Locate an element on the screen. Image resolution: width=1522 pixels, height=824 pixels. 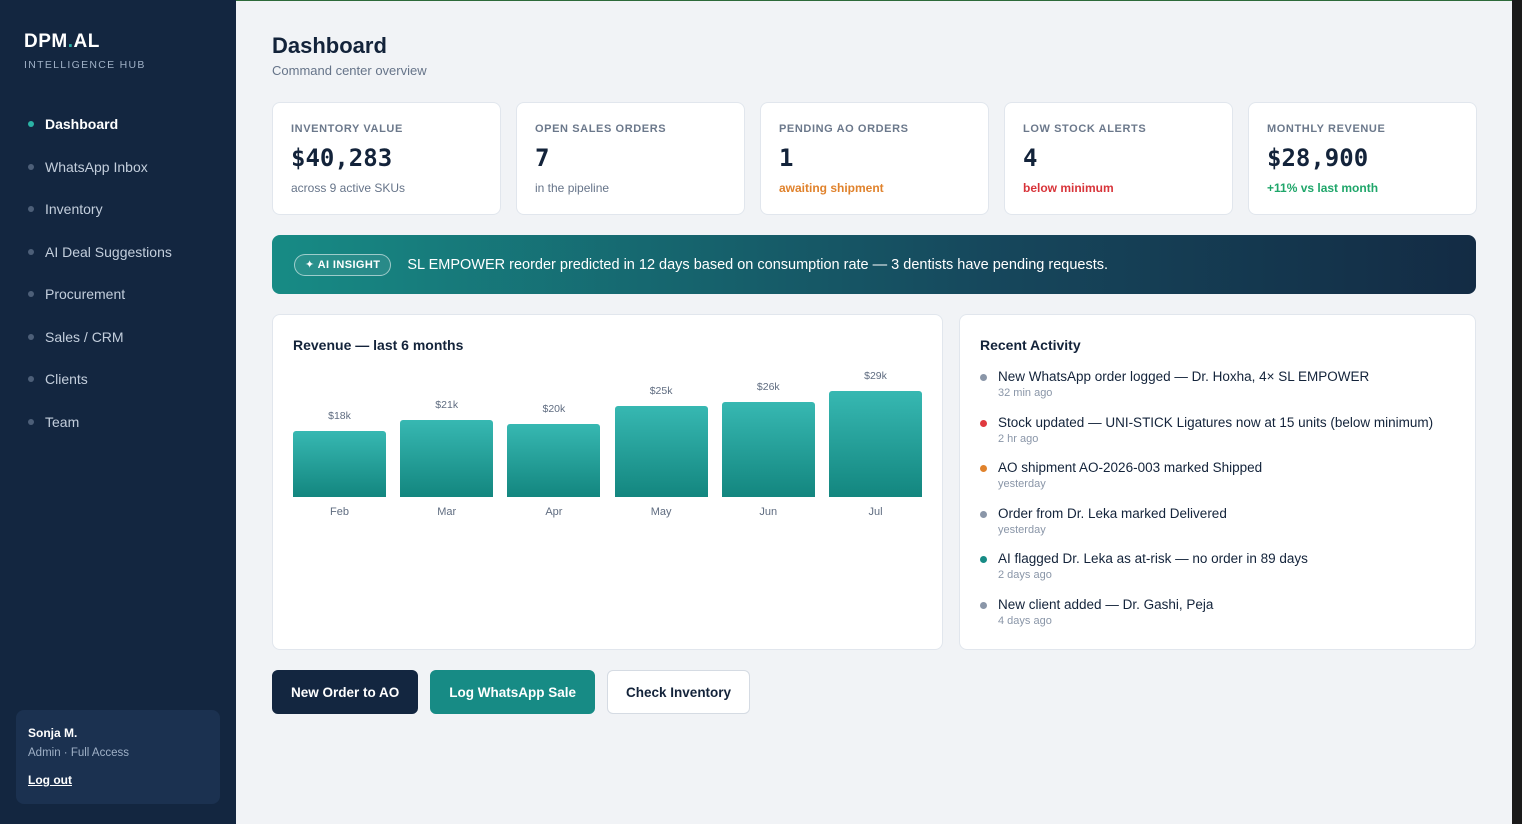
stat-card-open-sales-orders: OPEN SALES ORDERS 7 in the pipeline is located at coordinates (630, 158).